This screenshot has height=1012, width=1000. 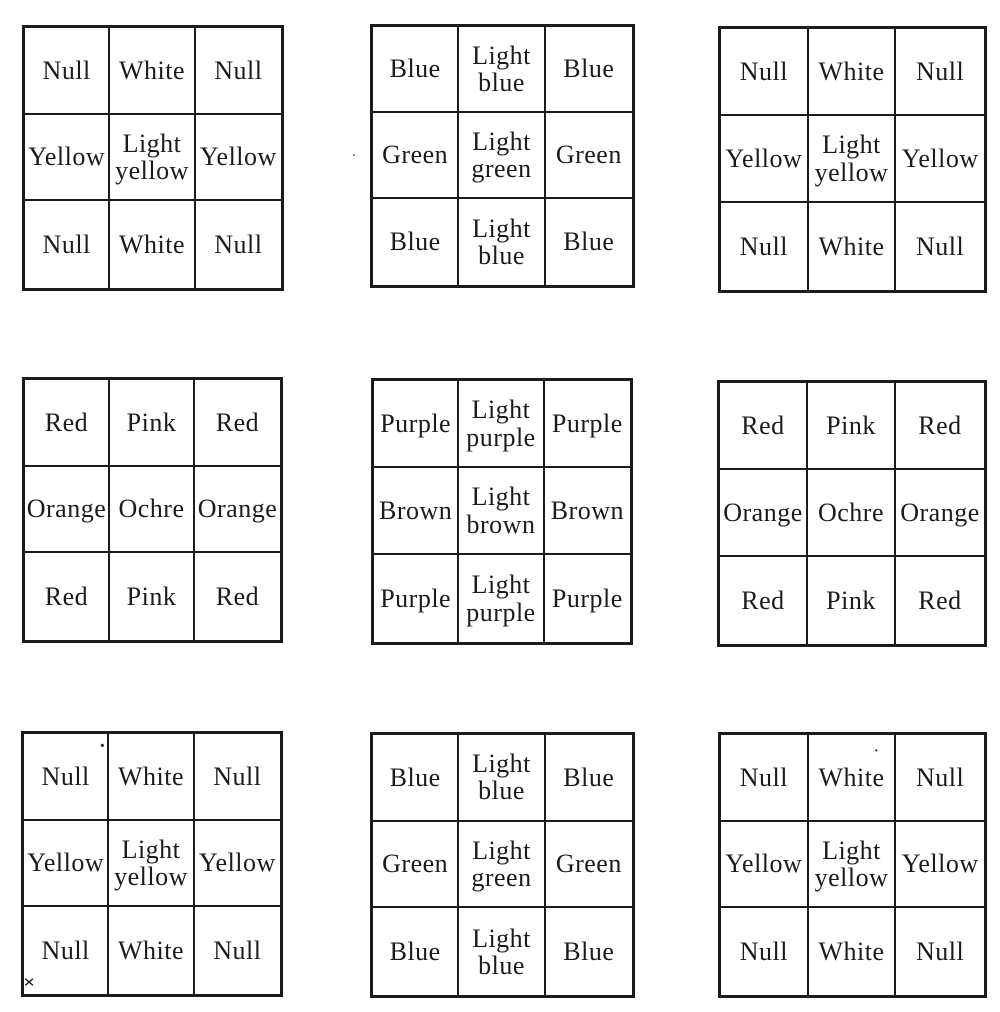 I want to click on color-grid-middle-left: Red Pink Red Orange Ochre Orange Red Pink Red, so click(x=152, y=510).